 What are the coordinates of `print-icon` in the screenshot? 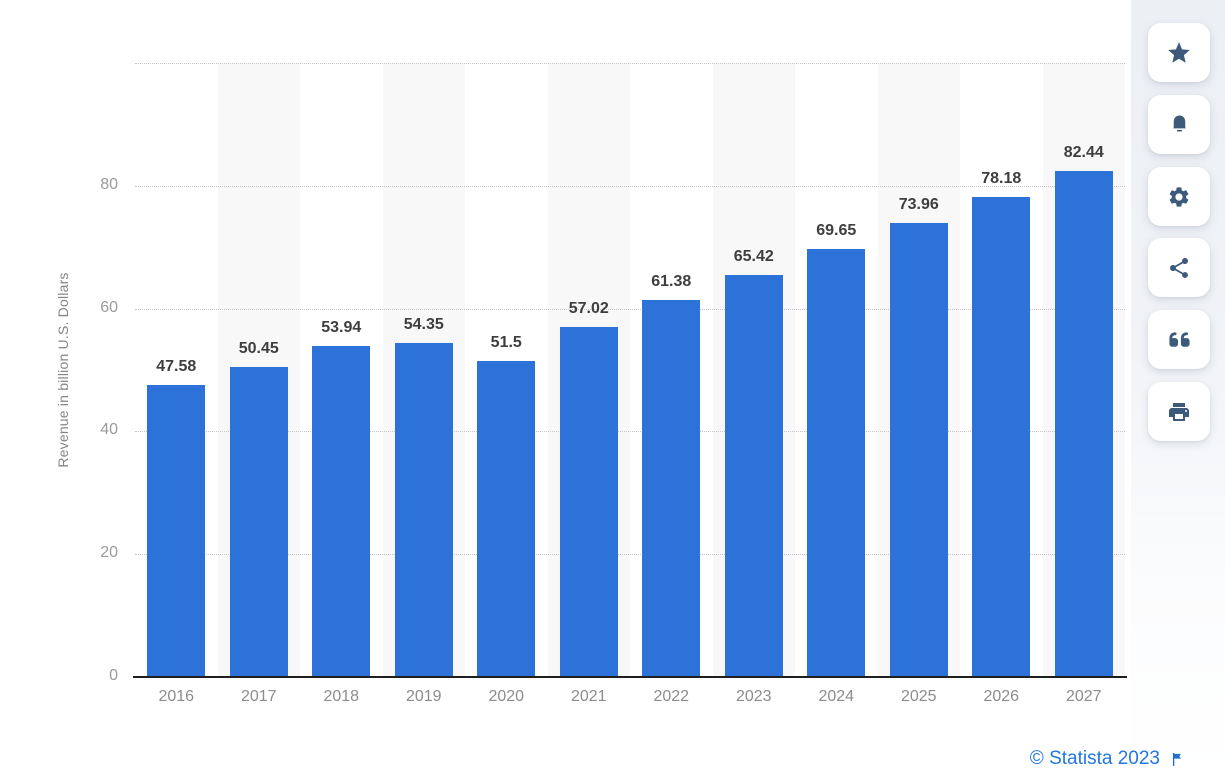 It's located at (1179, 411).